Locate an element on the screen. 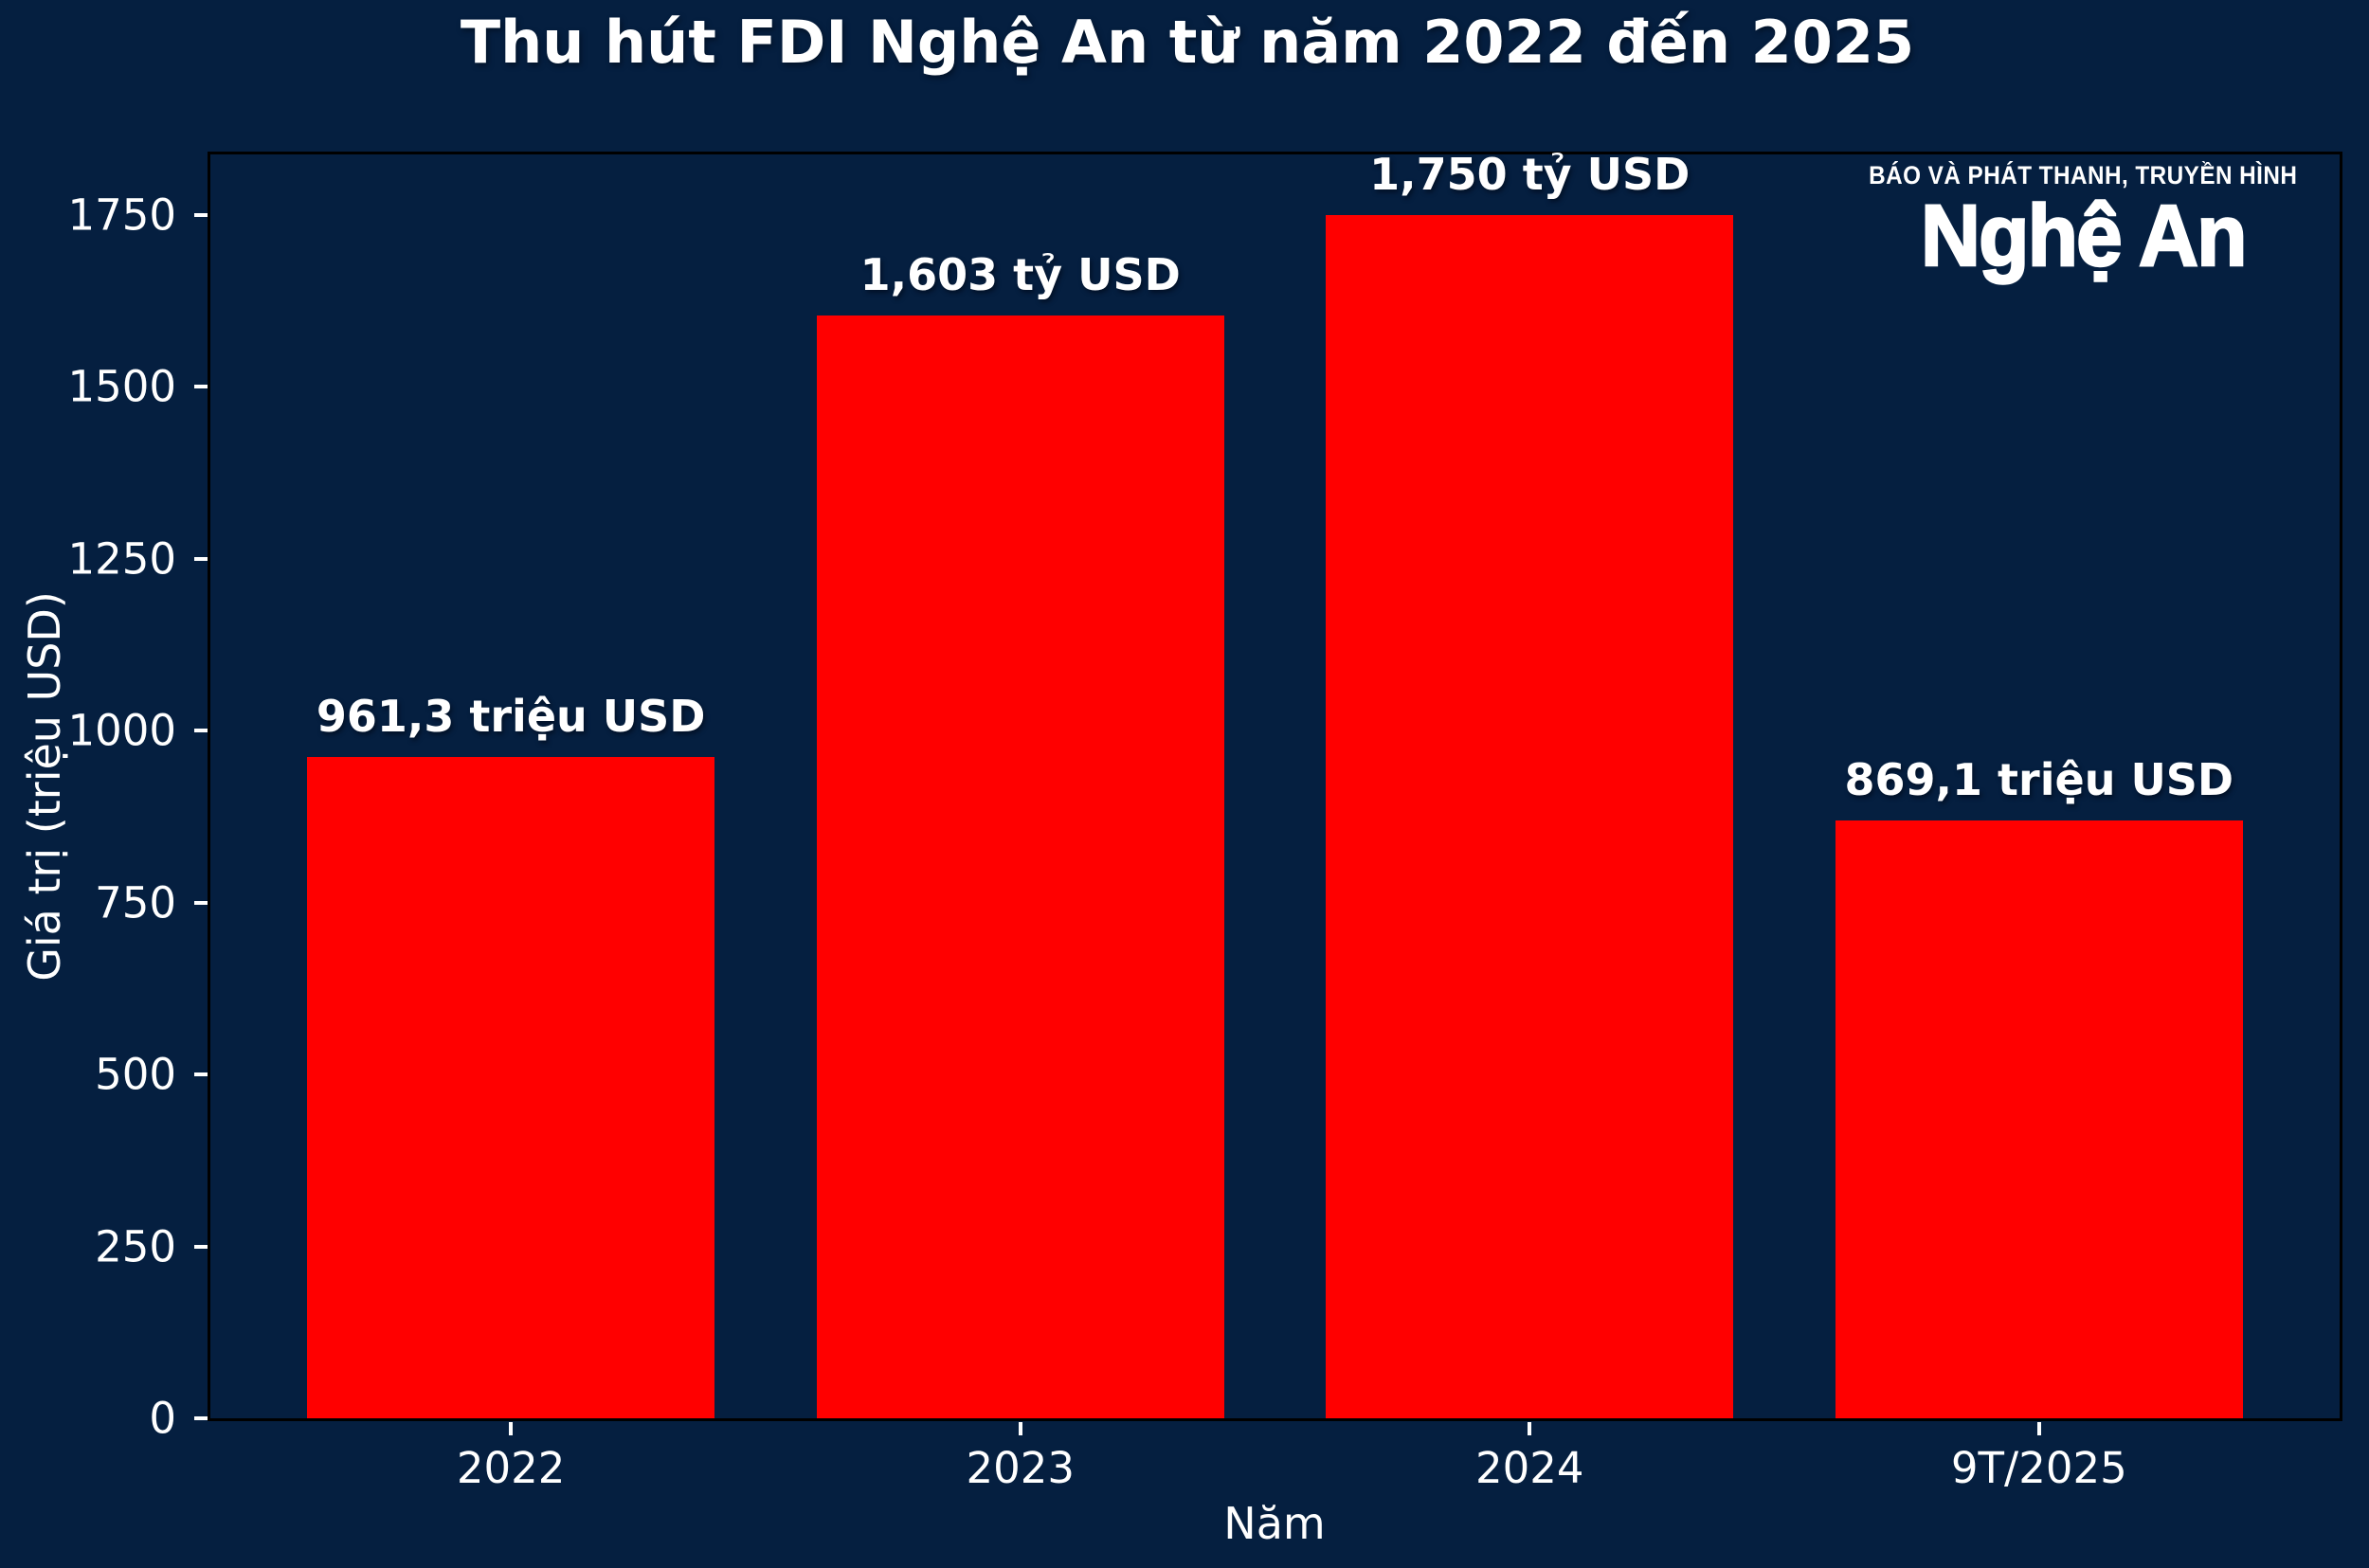 This screenshot has width=2369, height=1568. y-tick-label: 0 is located at coordinates (162, 1418).